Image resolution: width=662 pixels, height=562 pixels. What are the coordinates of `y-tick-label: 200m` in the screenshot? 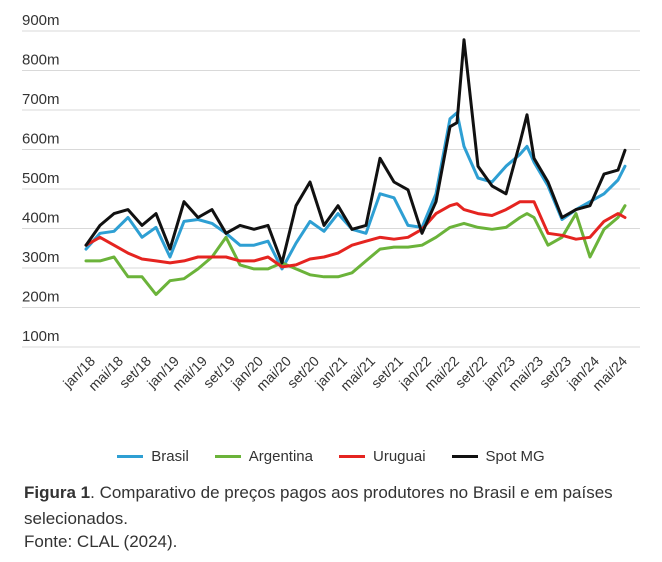 It's located at (41, 297).